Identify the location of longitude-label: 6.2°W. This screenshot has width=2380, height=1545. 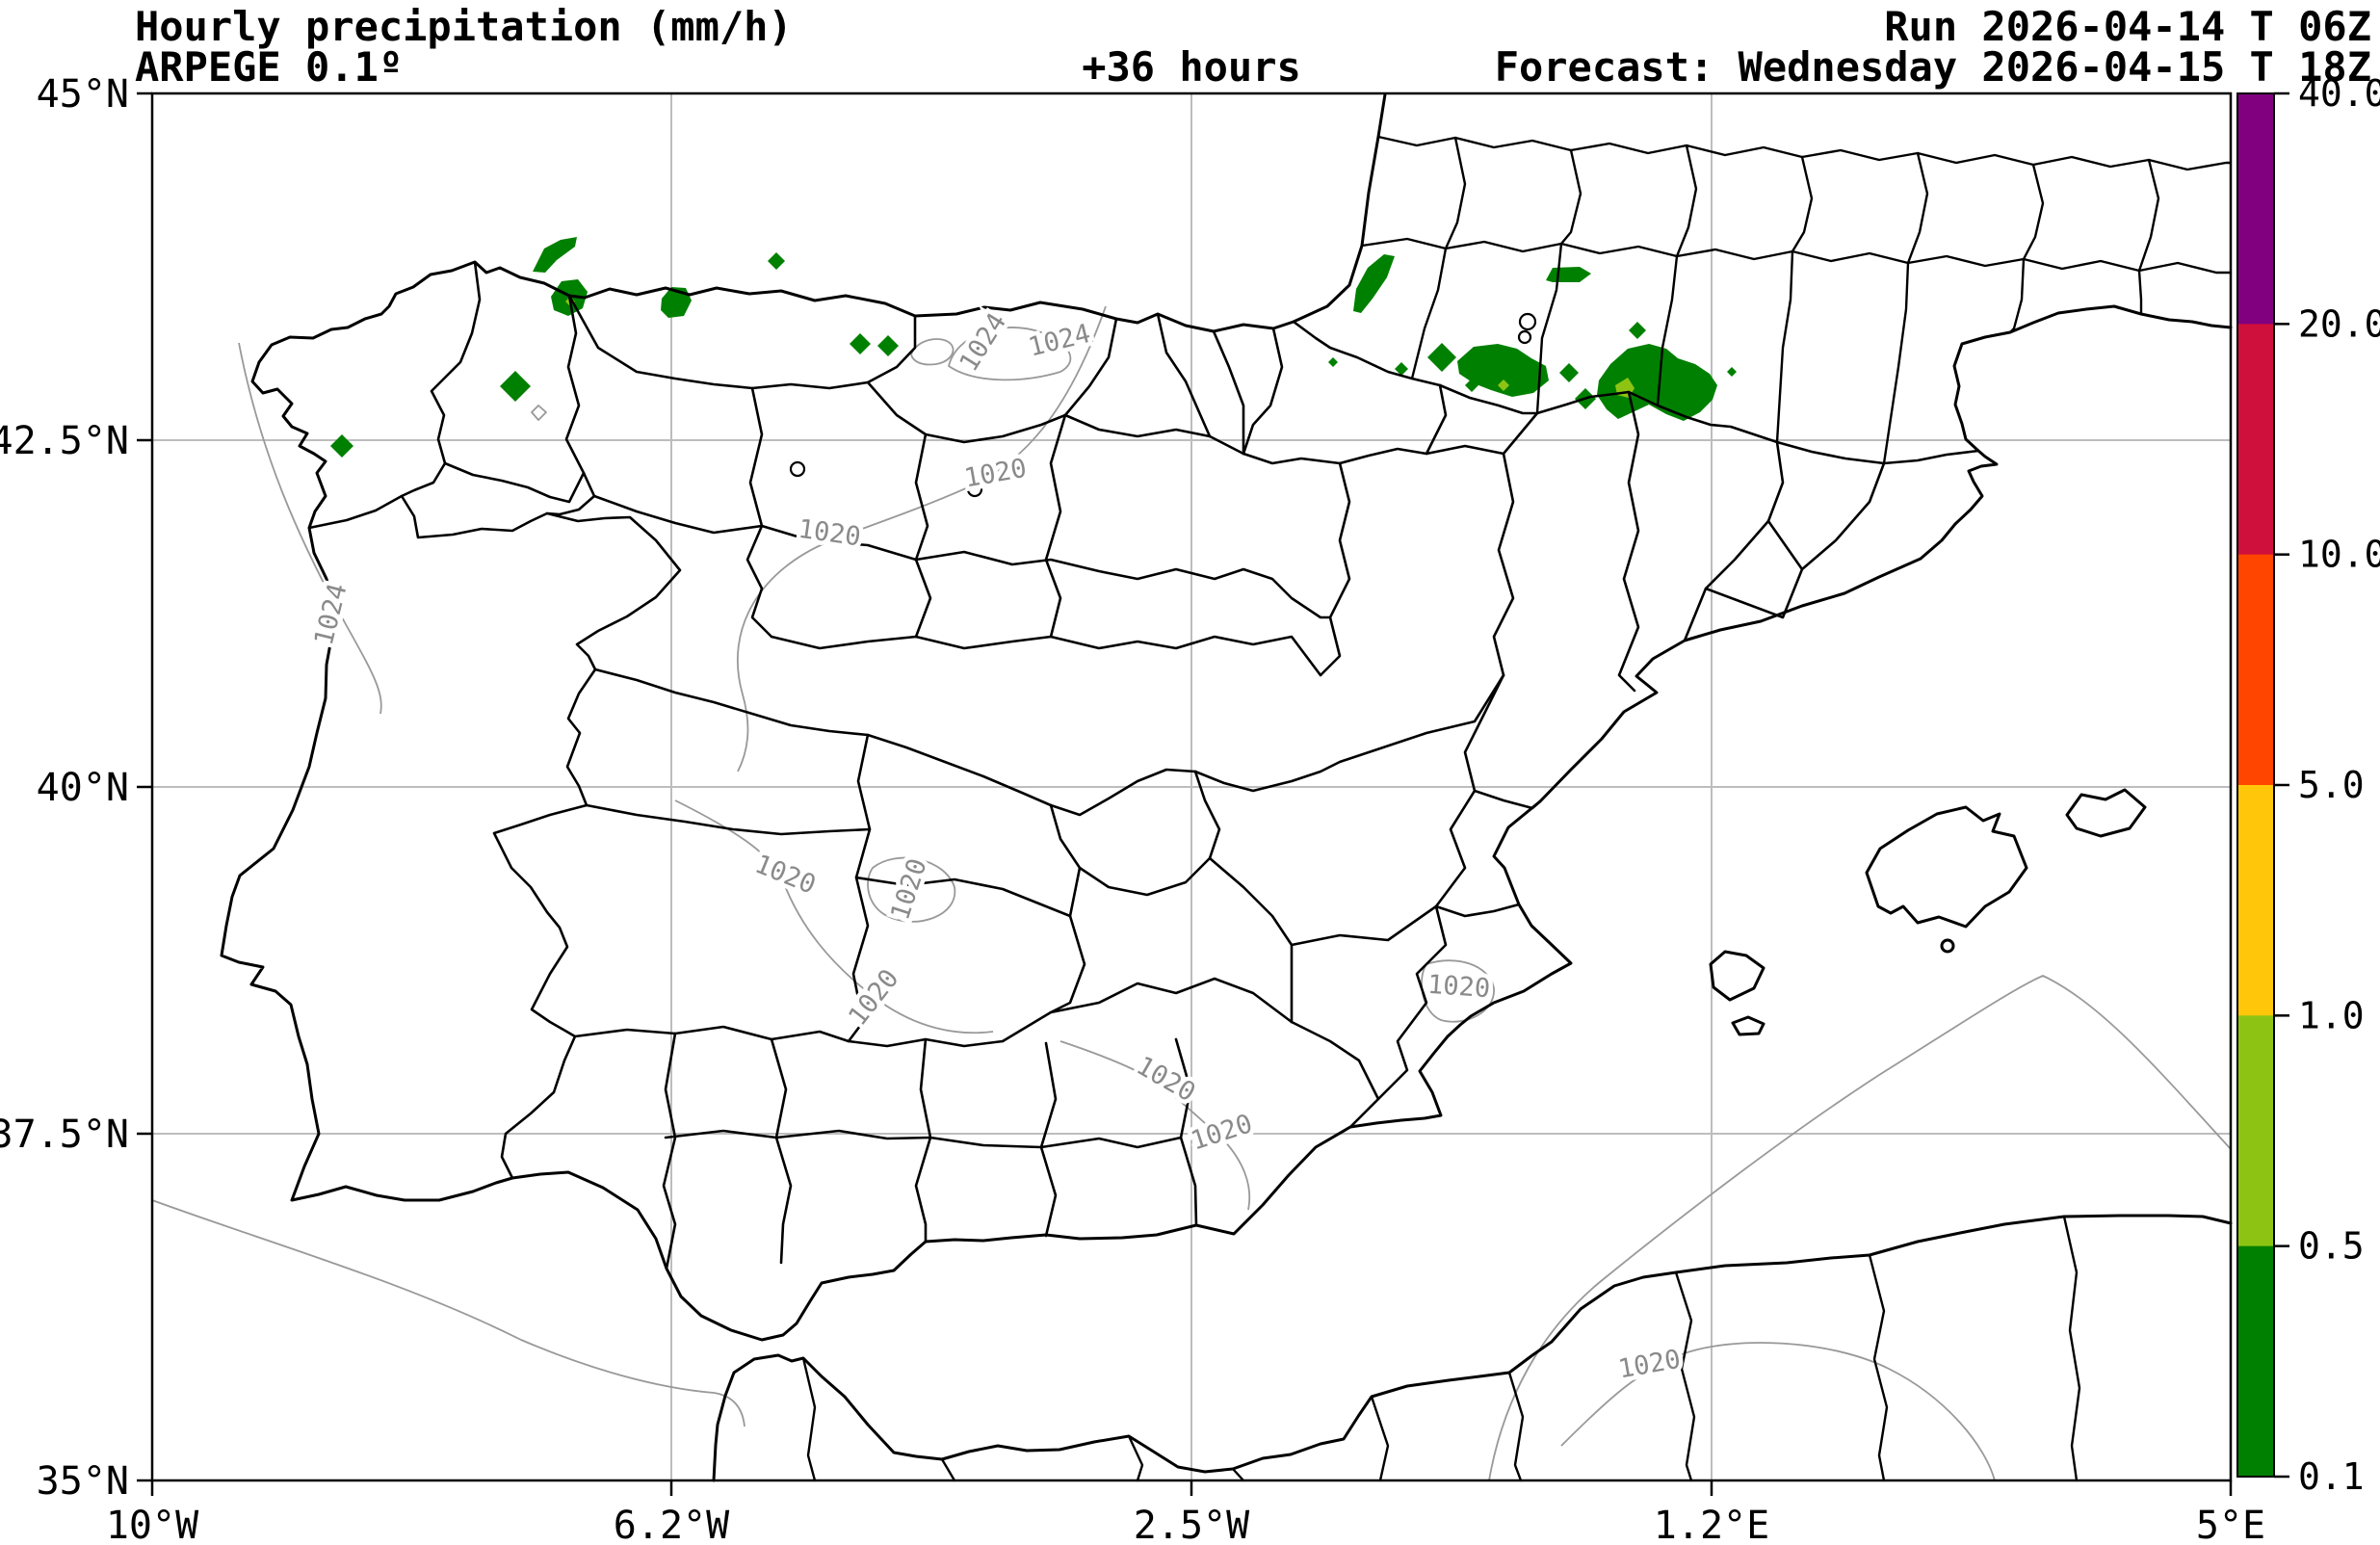
(672, 1525).